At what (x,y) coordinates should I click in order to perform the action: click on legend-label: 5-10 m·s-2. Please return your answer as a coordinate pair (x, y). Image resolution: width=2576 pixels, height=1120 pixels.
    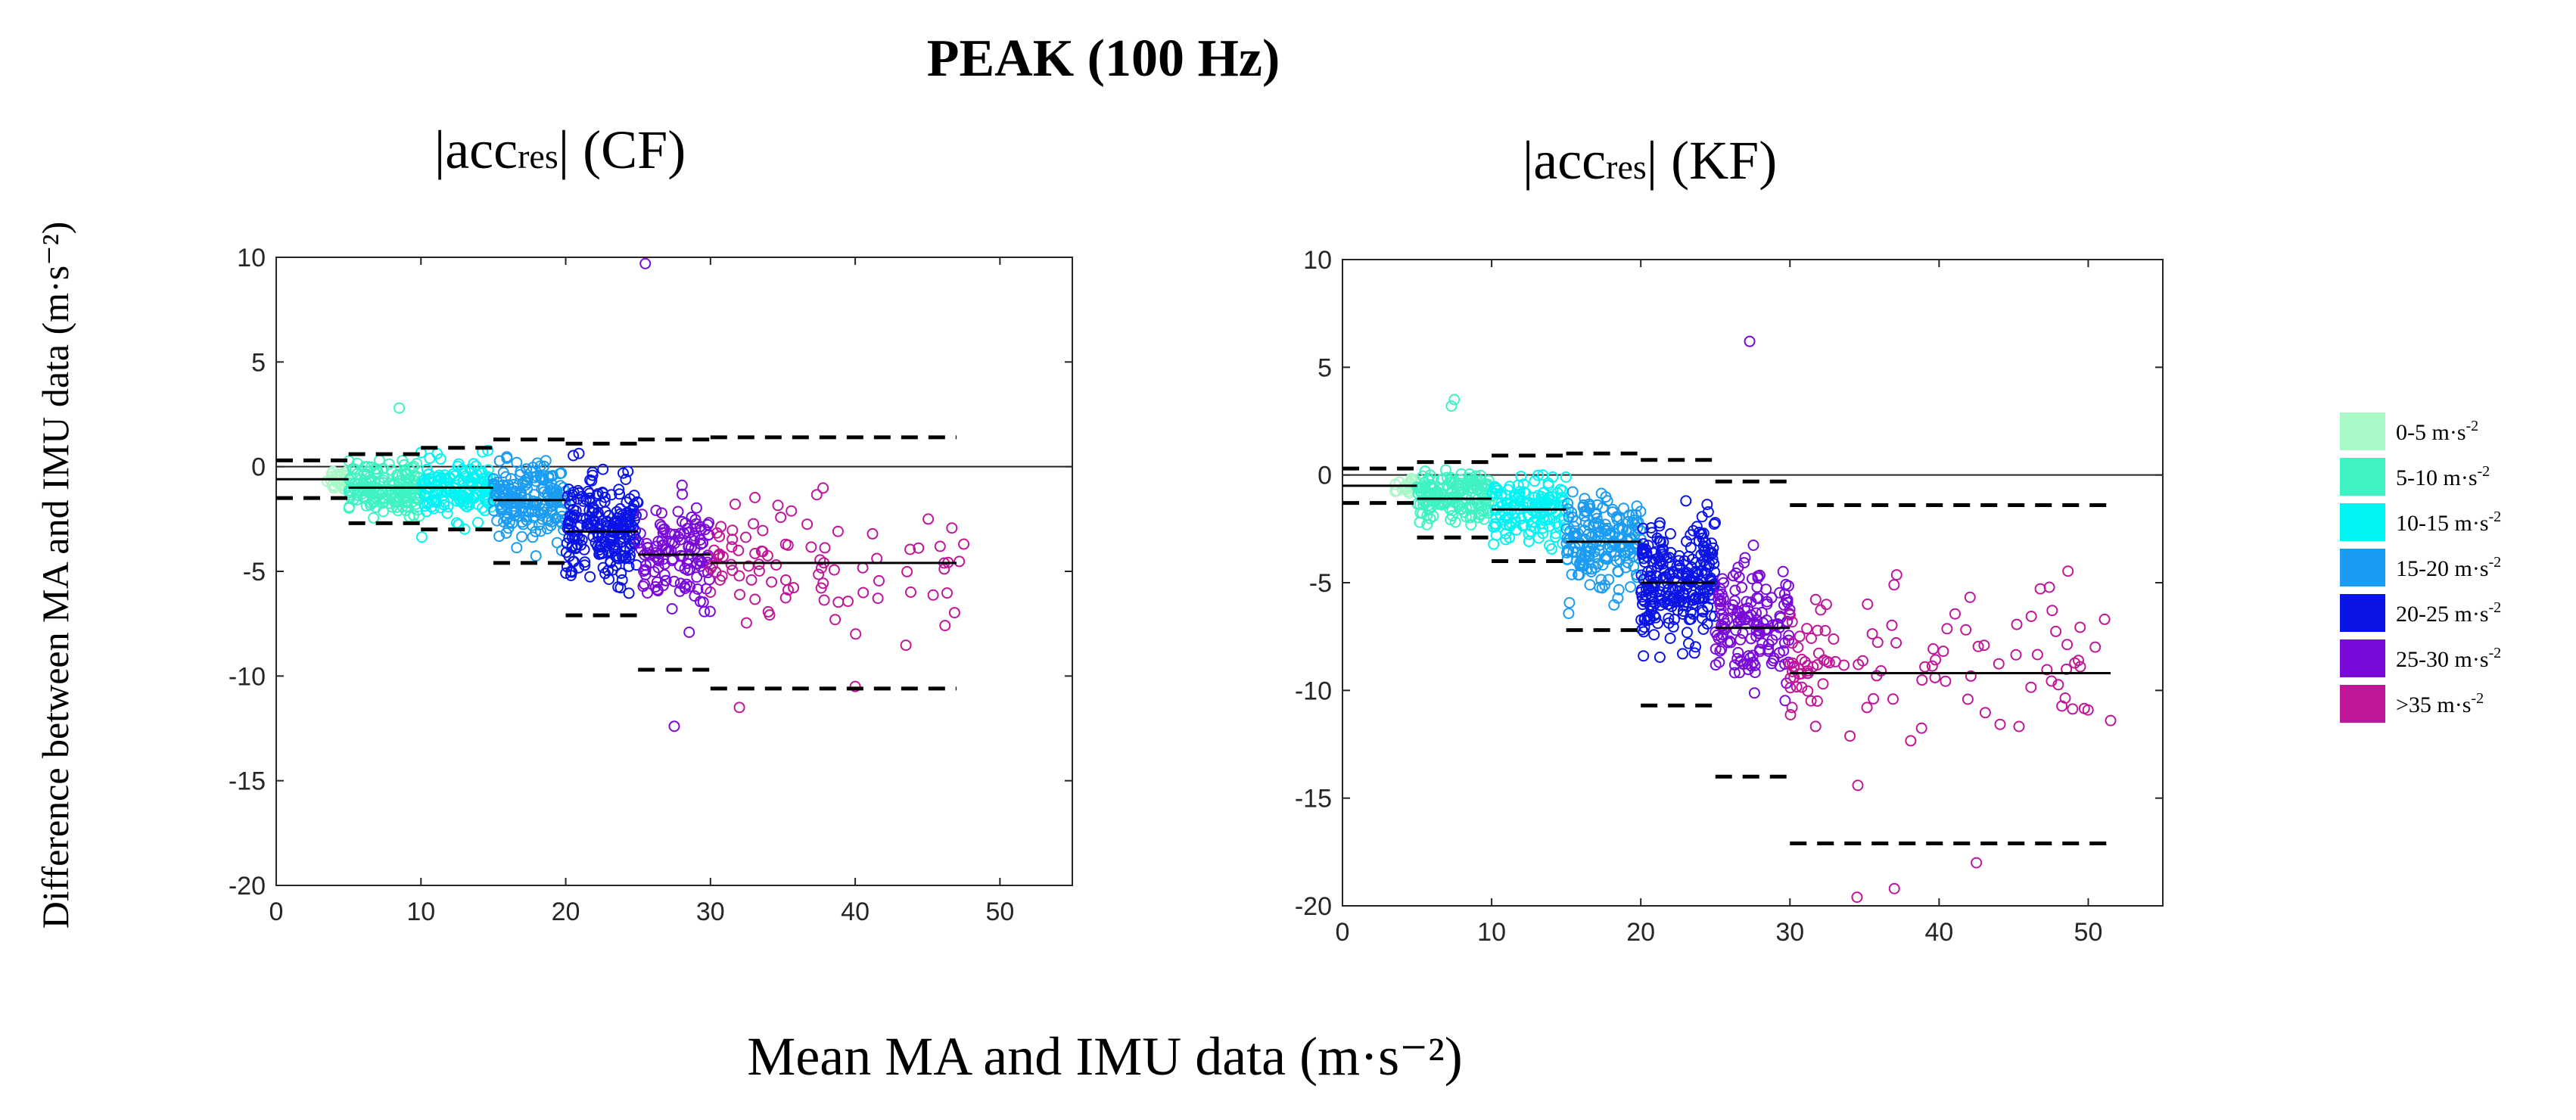
    Looking at the image, I should click on (2443, 476).